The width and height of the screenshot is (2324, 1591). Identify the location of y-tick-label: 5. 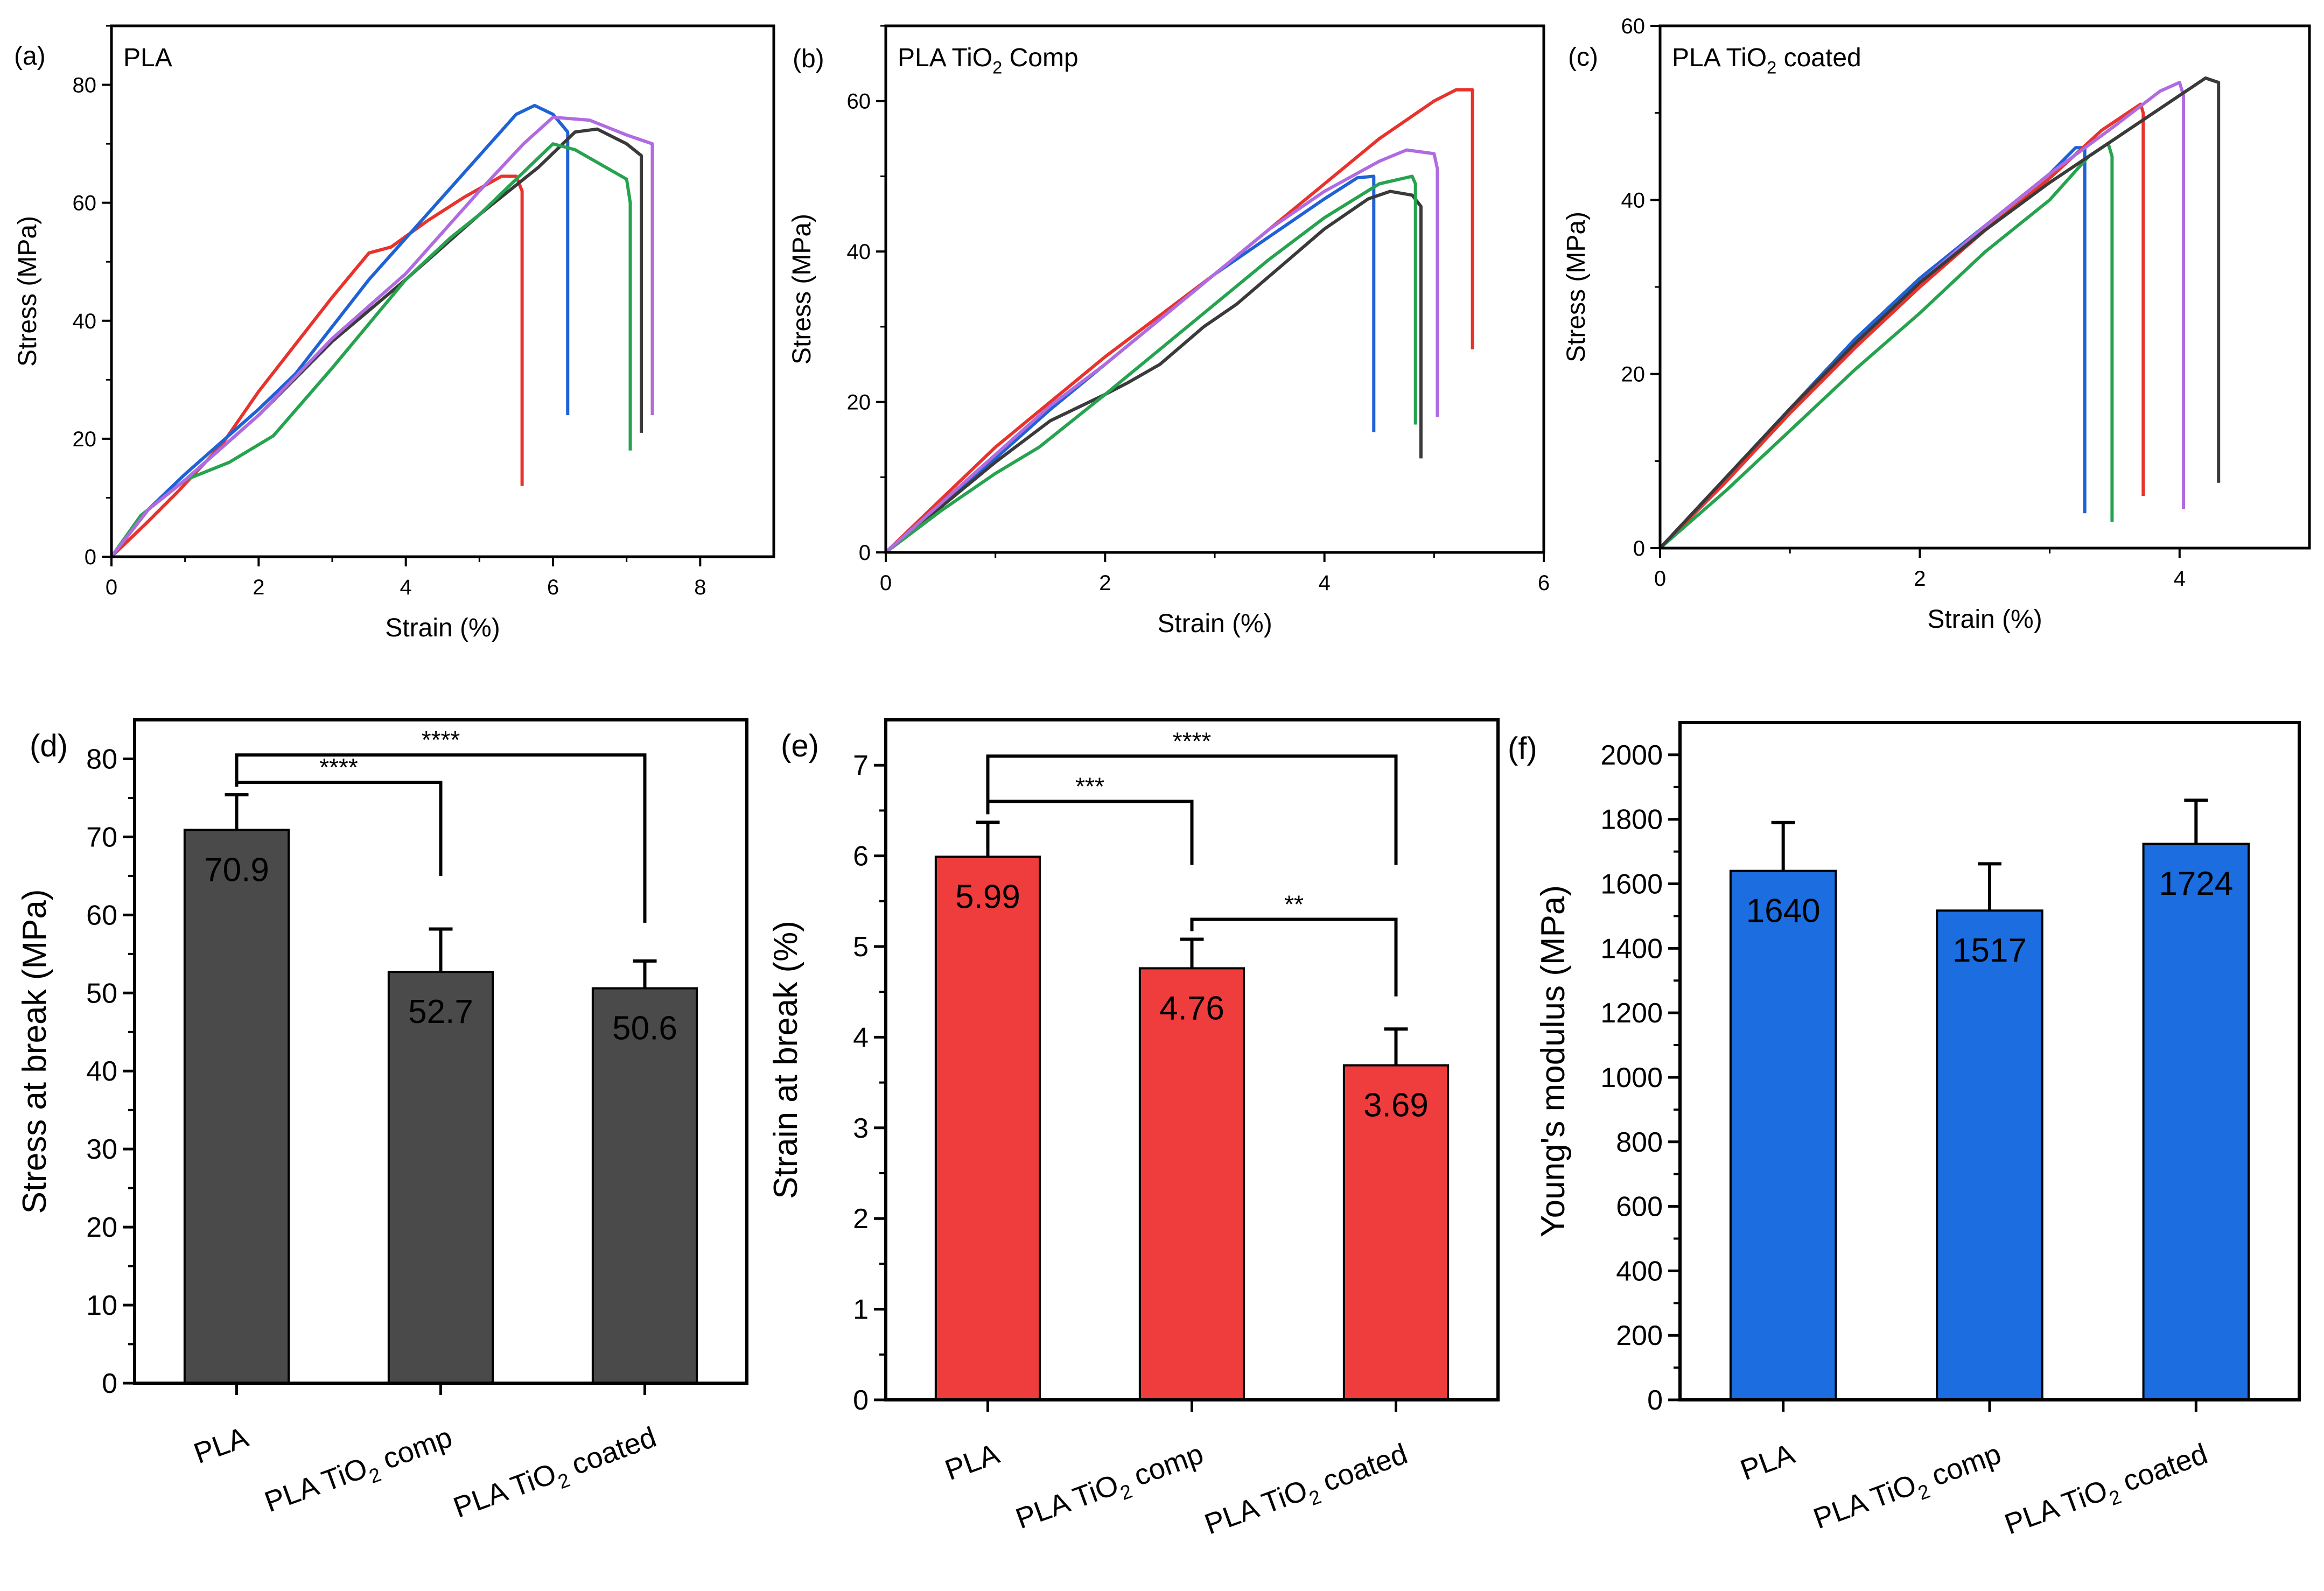
(861, 947).